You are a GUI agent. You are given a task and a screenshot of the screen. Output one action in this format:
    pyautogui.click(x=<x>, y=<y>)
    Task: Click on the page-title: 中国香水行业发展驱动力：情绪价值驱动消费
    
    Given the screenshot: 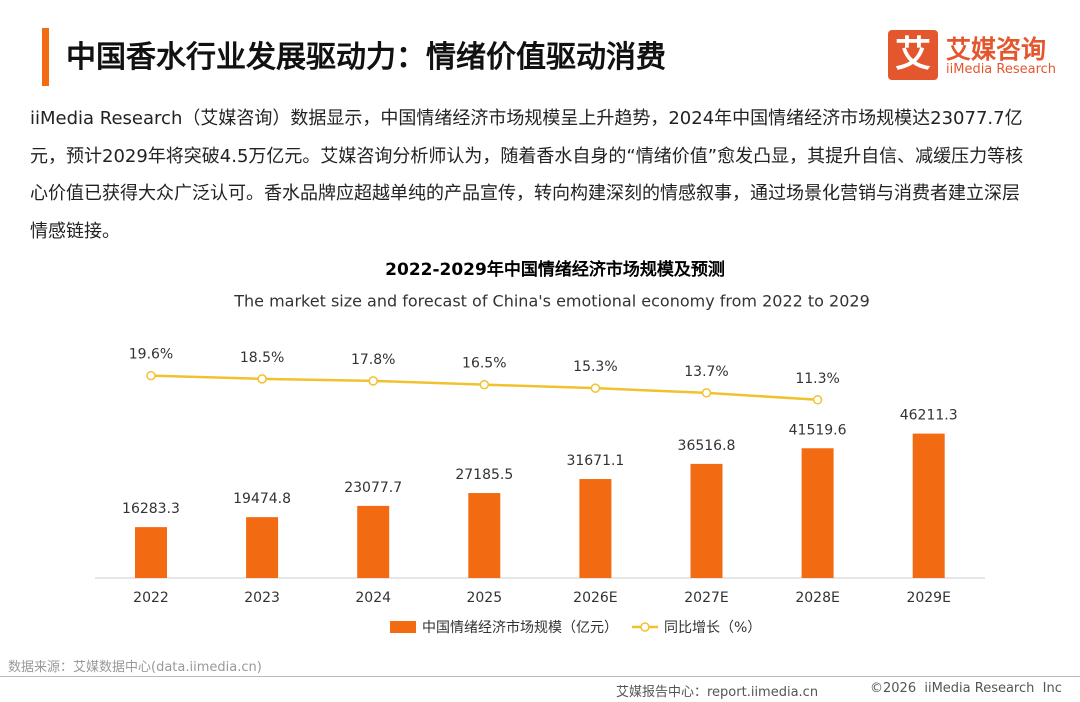 What is the action you would take?
    pyautogui.click(x=366, y=57)
    